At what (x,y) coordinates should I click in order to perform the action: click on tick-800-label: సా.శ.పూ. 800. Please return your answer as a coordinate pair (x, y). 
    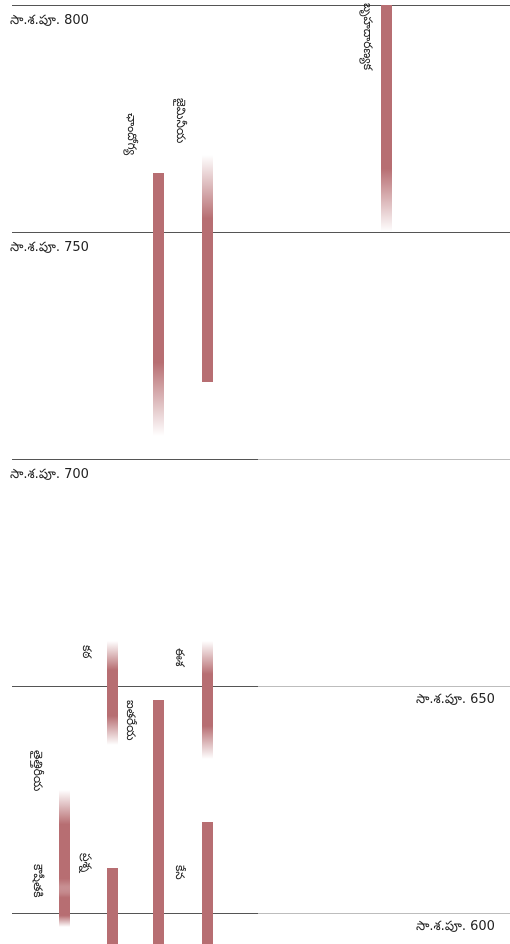
    Looking at the image, I should click on (49, 20).